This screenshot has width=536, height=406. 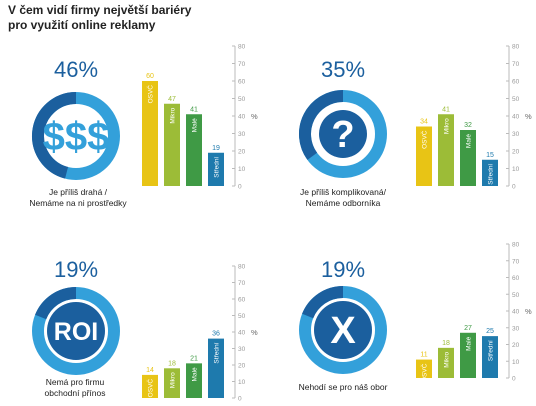 I want to click on donut-ring: ROI, so click(x=76, y=331).